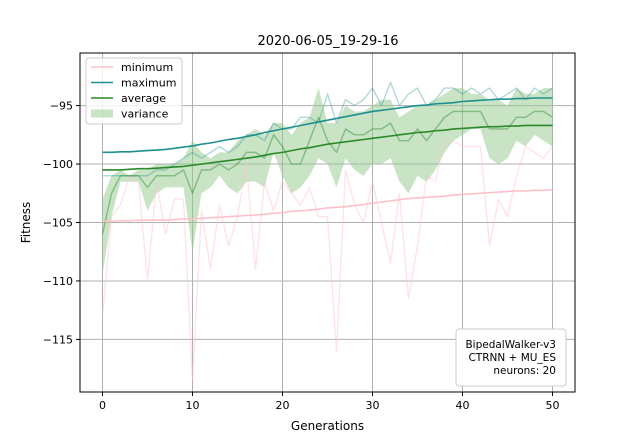 The height and width of the screenshot is (440, 640). I want to click on y-tick-label: −95, so click(61, 106).